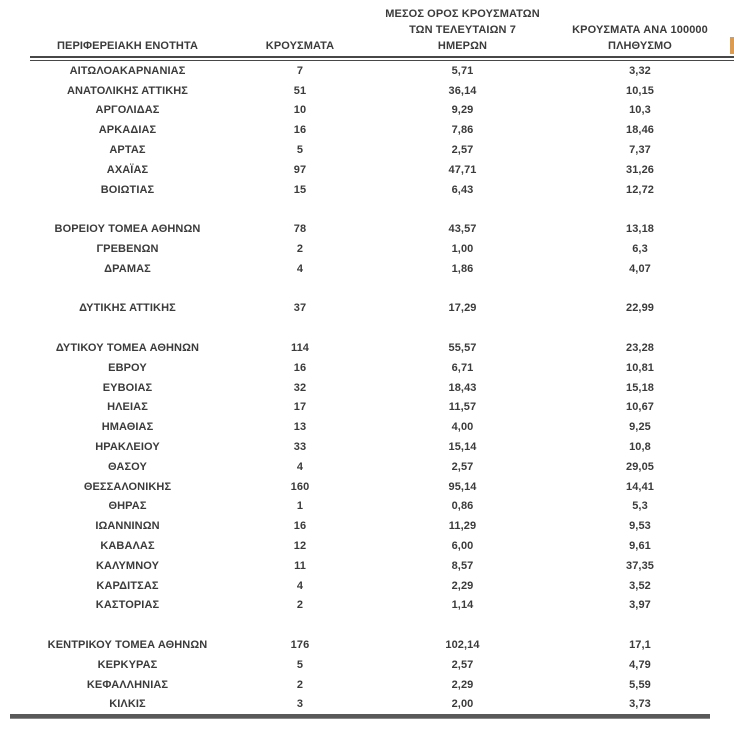  Describe the element at coordinates (382, 665) in the screenshot. I see `table-row: ΚΕΡΚΥΡΑΣ 5 2,57 4,79` at that location.